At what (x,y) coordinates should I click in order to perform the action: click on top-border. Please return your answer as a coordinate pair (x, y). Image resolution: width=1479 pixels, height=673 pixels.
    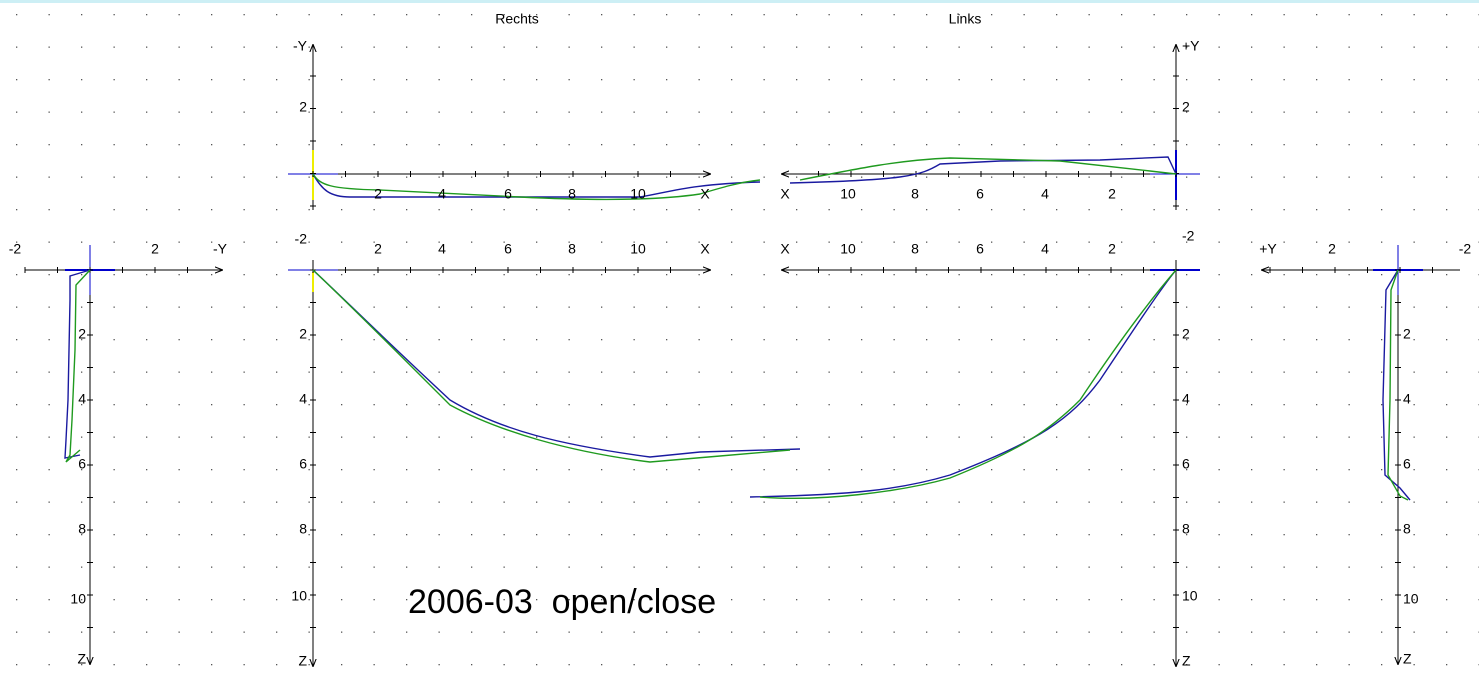
    Looking at the image, I should click on (739, 1).